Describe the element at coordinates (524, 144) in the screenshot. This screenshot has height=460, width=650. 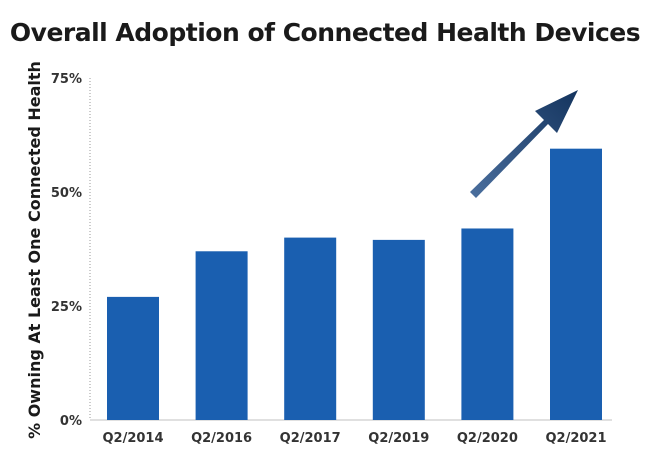
I see `trend-arrow` at that location.